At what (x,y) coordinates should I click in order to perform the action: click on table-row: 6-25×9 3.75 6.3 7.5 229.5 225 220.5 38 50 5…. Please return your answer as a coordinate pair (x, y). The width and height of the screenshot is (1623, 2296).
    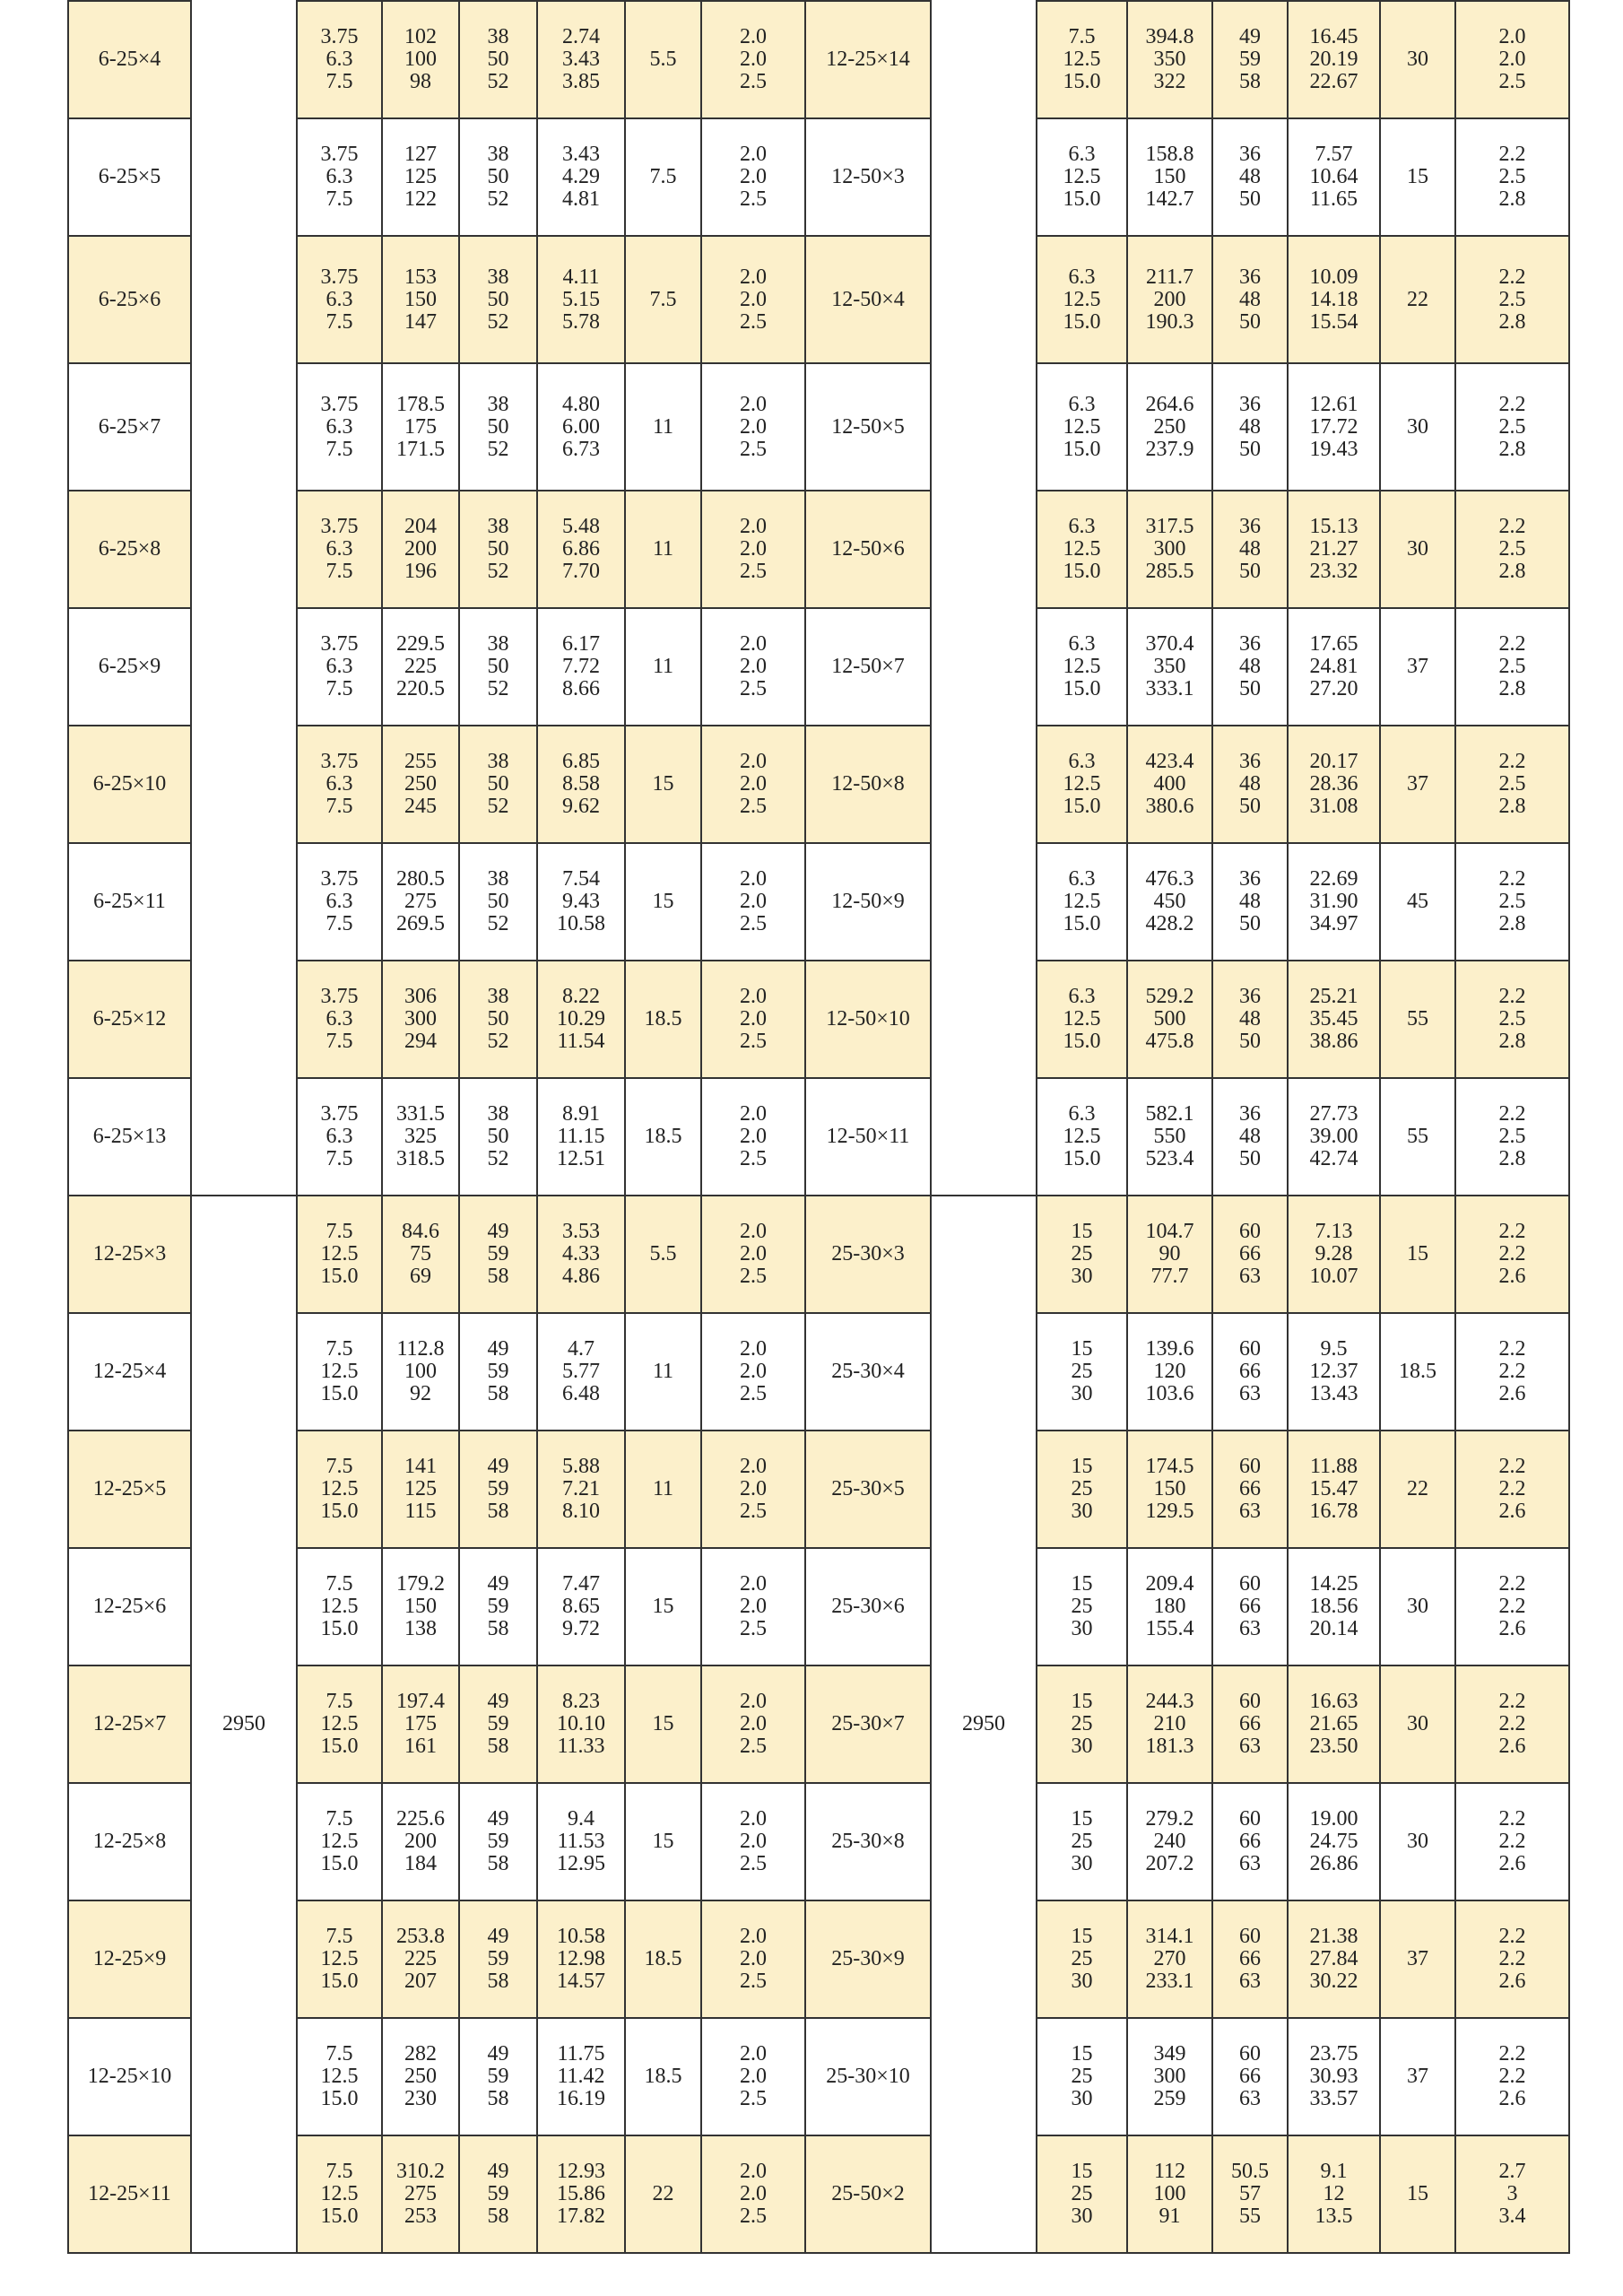
    Looking at the image, I should click on (818, 666).